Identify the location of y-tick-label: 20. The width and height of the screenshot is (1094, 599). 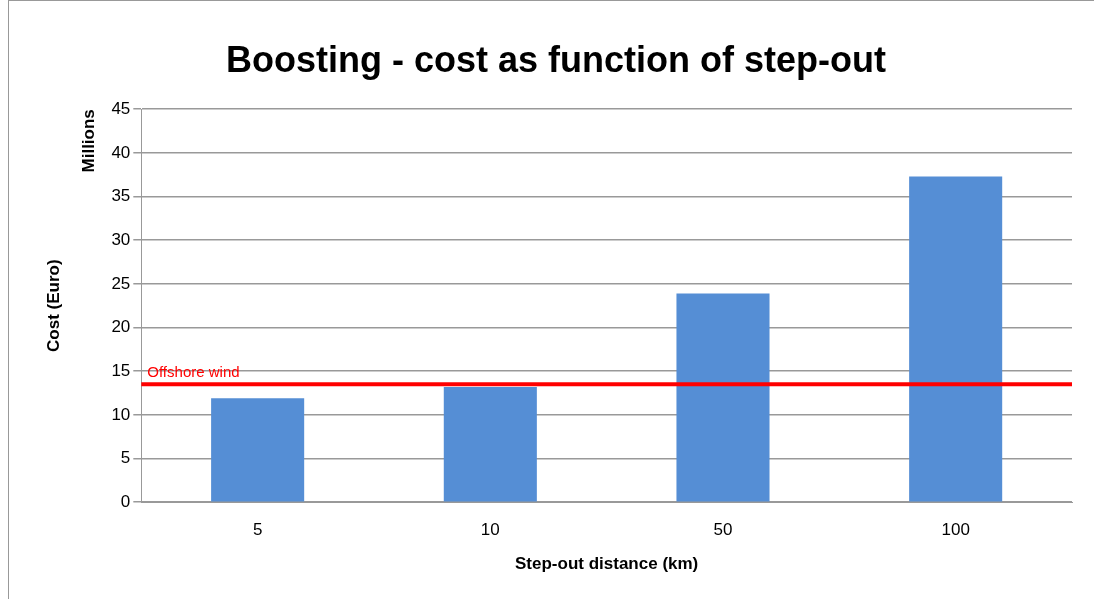
(121, 327).